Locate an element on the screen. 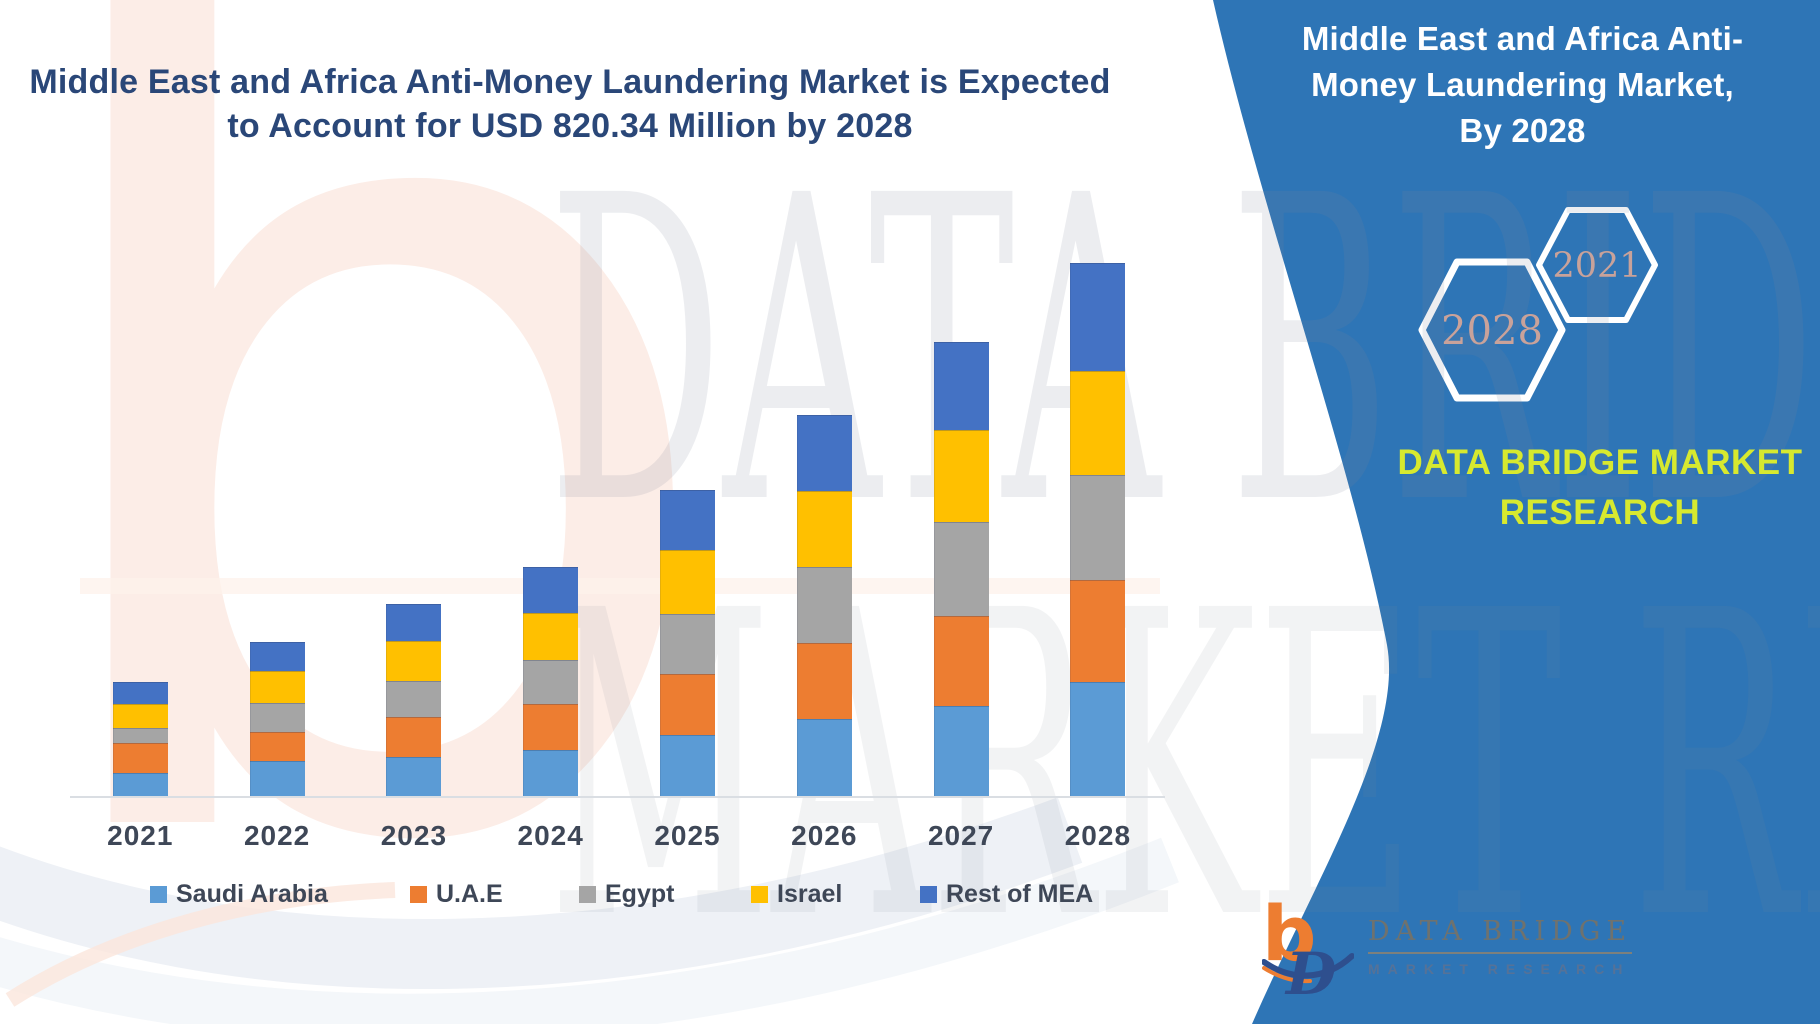 Image resolution: width=1820 pixels, height=1024 pixels. segment-u-a-e-2027 is located at coordinates (961, 661).